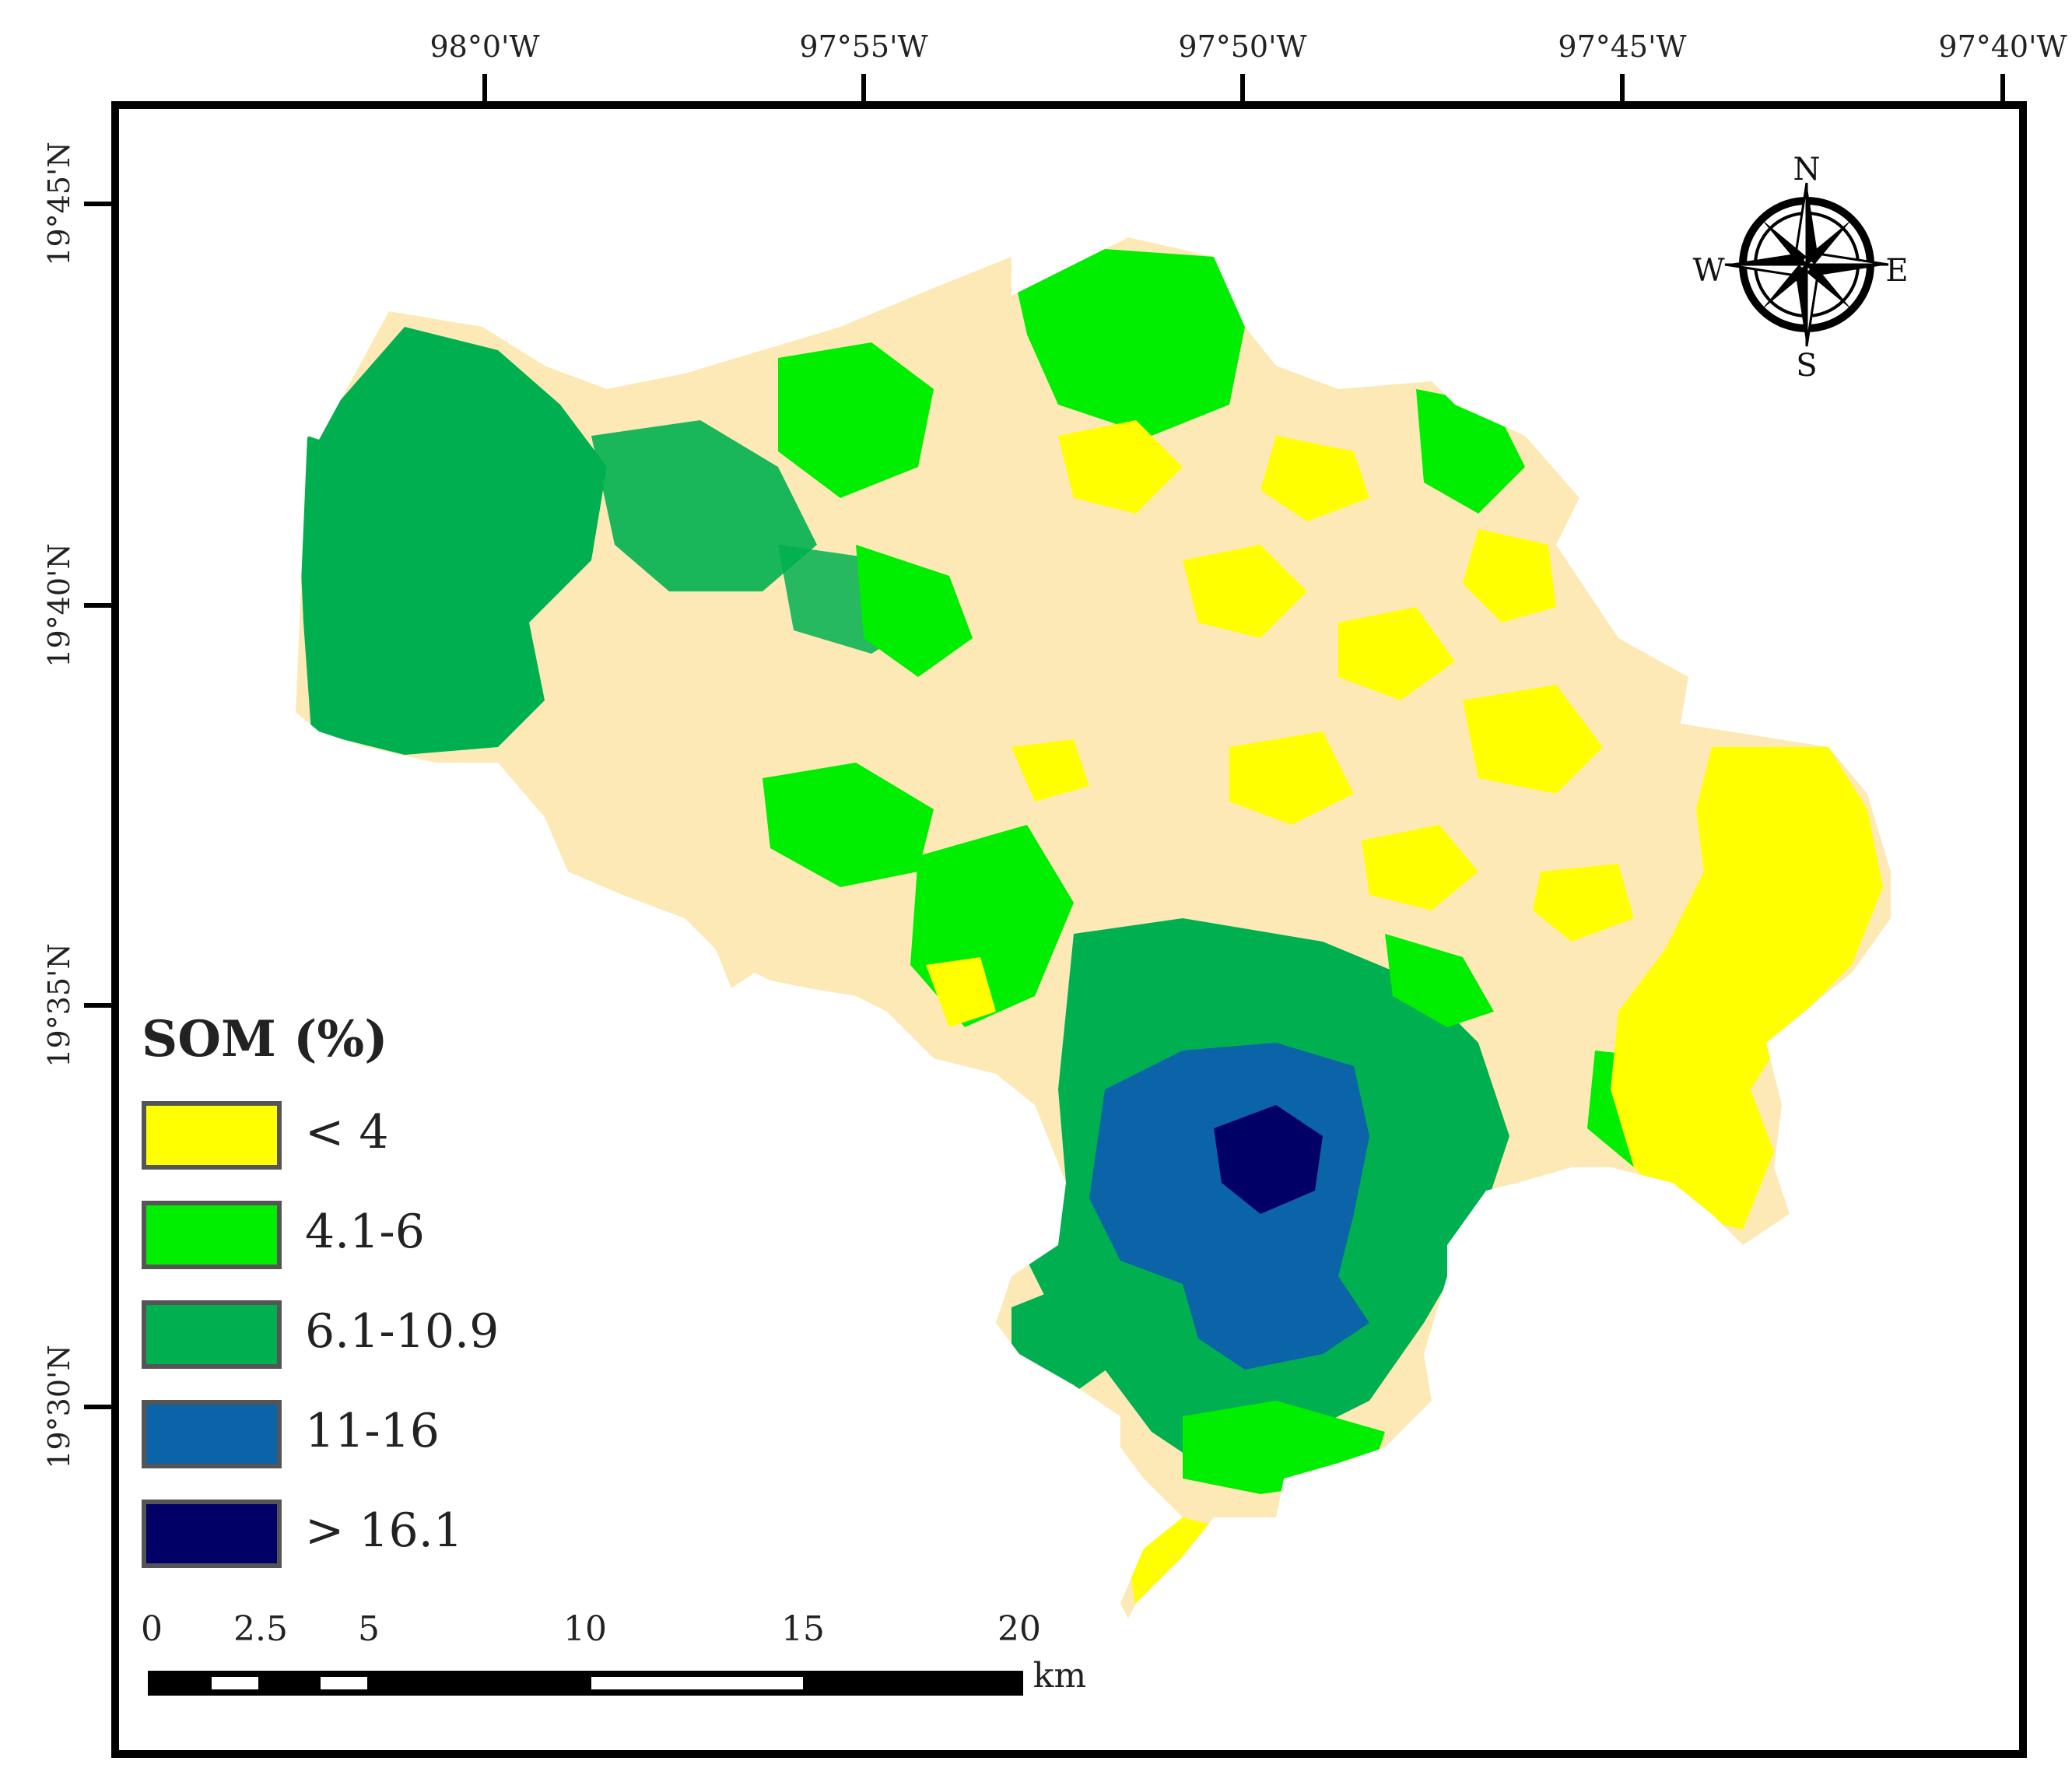 The height and width of the screenshot is (1775, 2072). Describe the element at coordinates (1059, 1676) in the screenshot. I see `scale-unit-label: km` at that location.